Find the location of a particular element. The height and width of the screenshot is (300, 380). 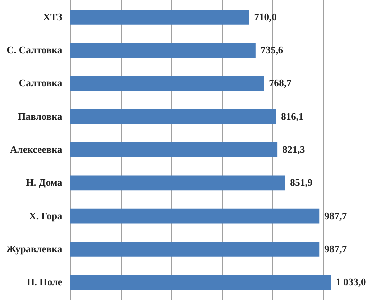

data-label: 710,0 is located at coordinates (265, 18).